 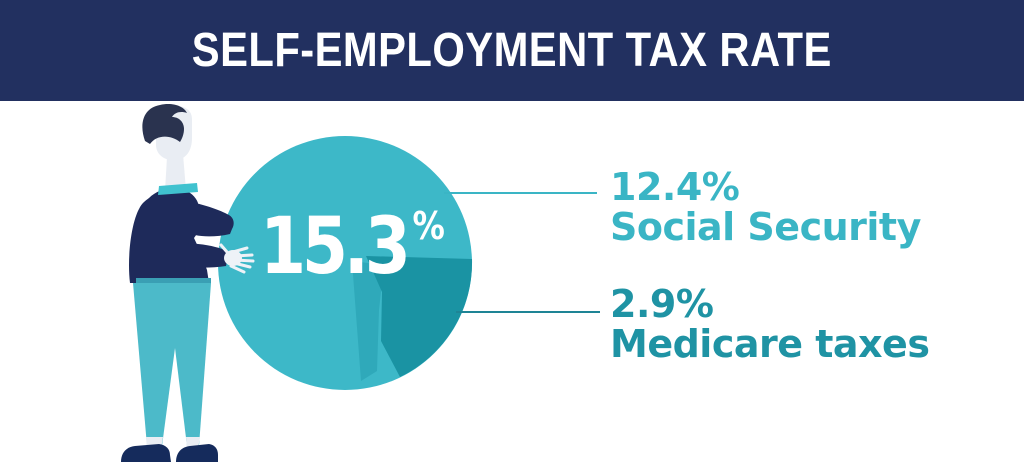 What do you see at coordinates (662, 304) in the screenshot?
I see `callout-medicare-value: 2.9%` at bounding box center [662, 304].